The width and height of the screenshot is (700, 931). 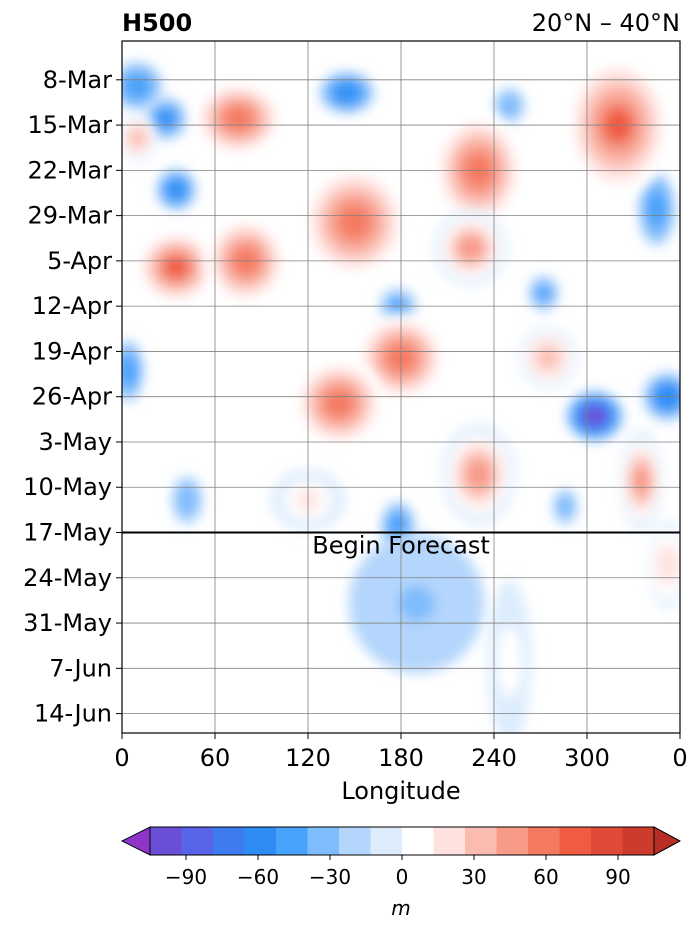 I want to click on colorbar-tick-label: −30, so click(x=330, y=877).